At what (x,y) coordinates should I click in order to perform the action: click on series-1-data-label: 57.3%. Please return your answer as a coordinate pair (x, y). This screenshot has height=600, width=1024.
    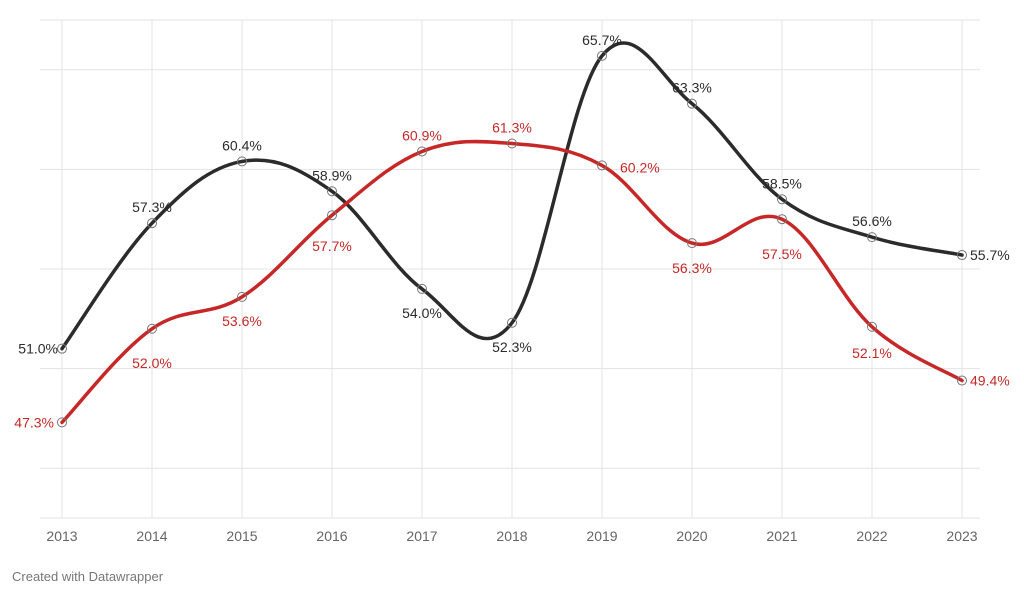
    Looking at the image, I should click on (152, 207).